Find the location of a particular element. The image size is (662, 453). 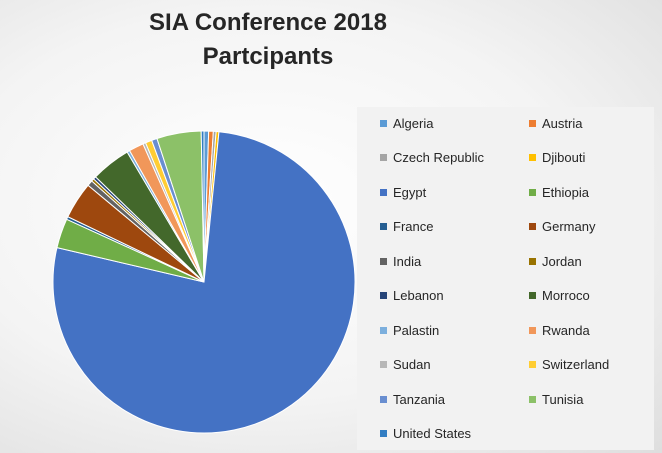

legend-label: Djibouti is located at coordinates (564, 157).